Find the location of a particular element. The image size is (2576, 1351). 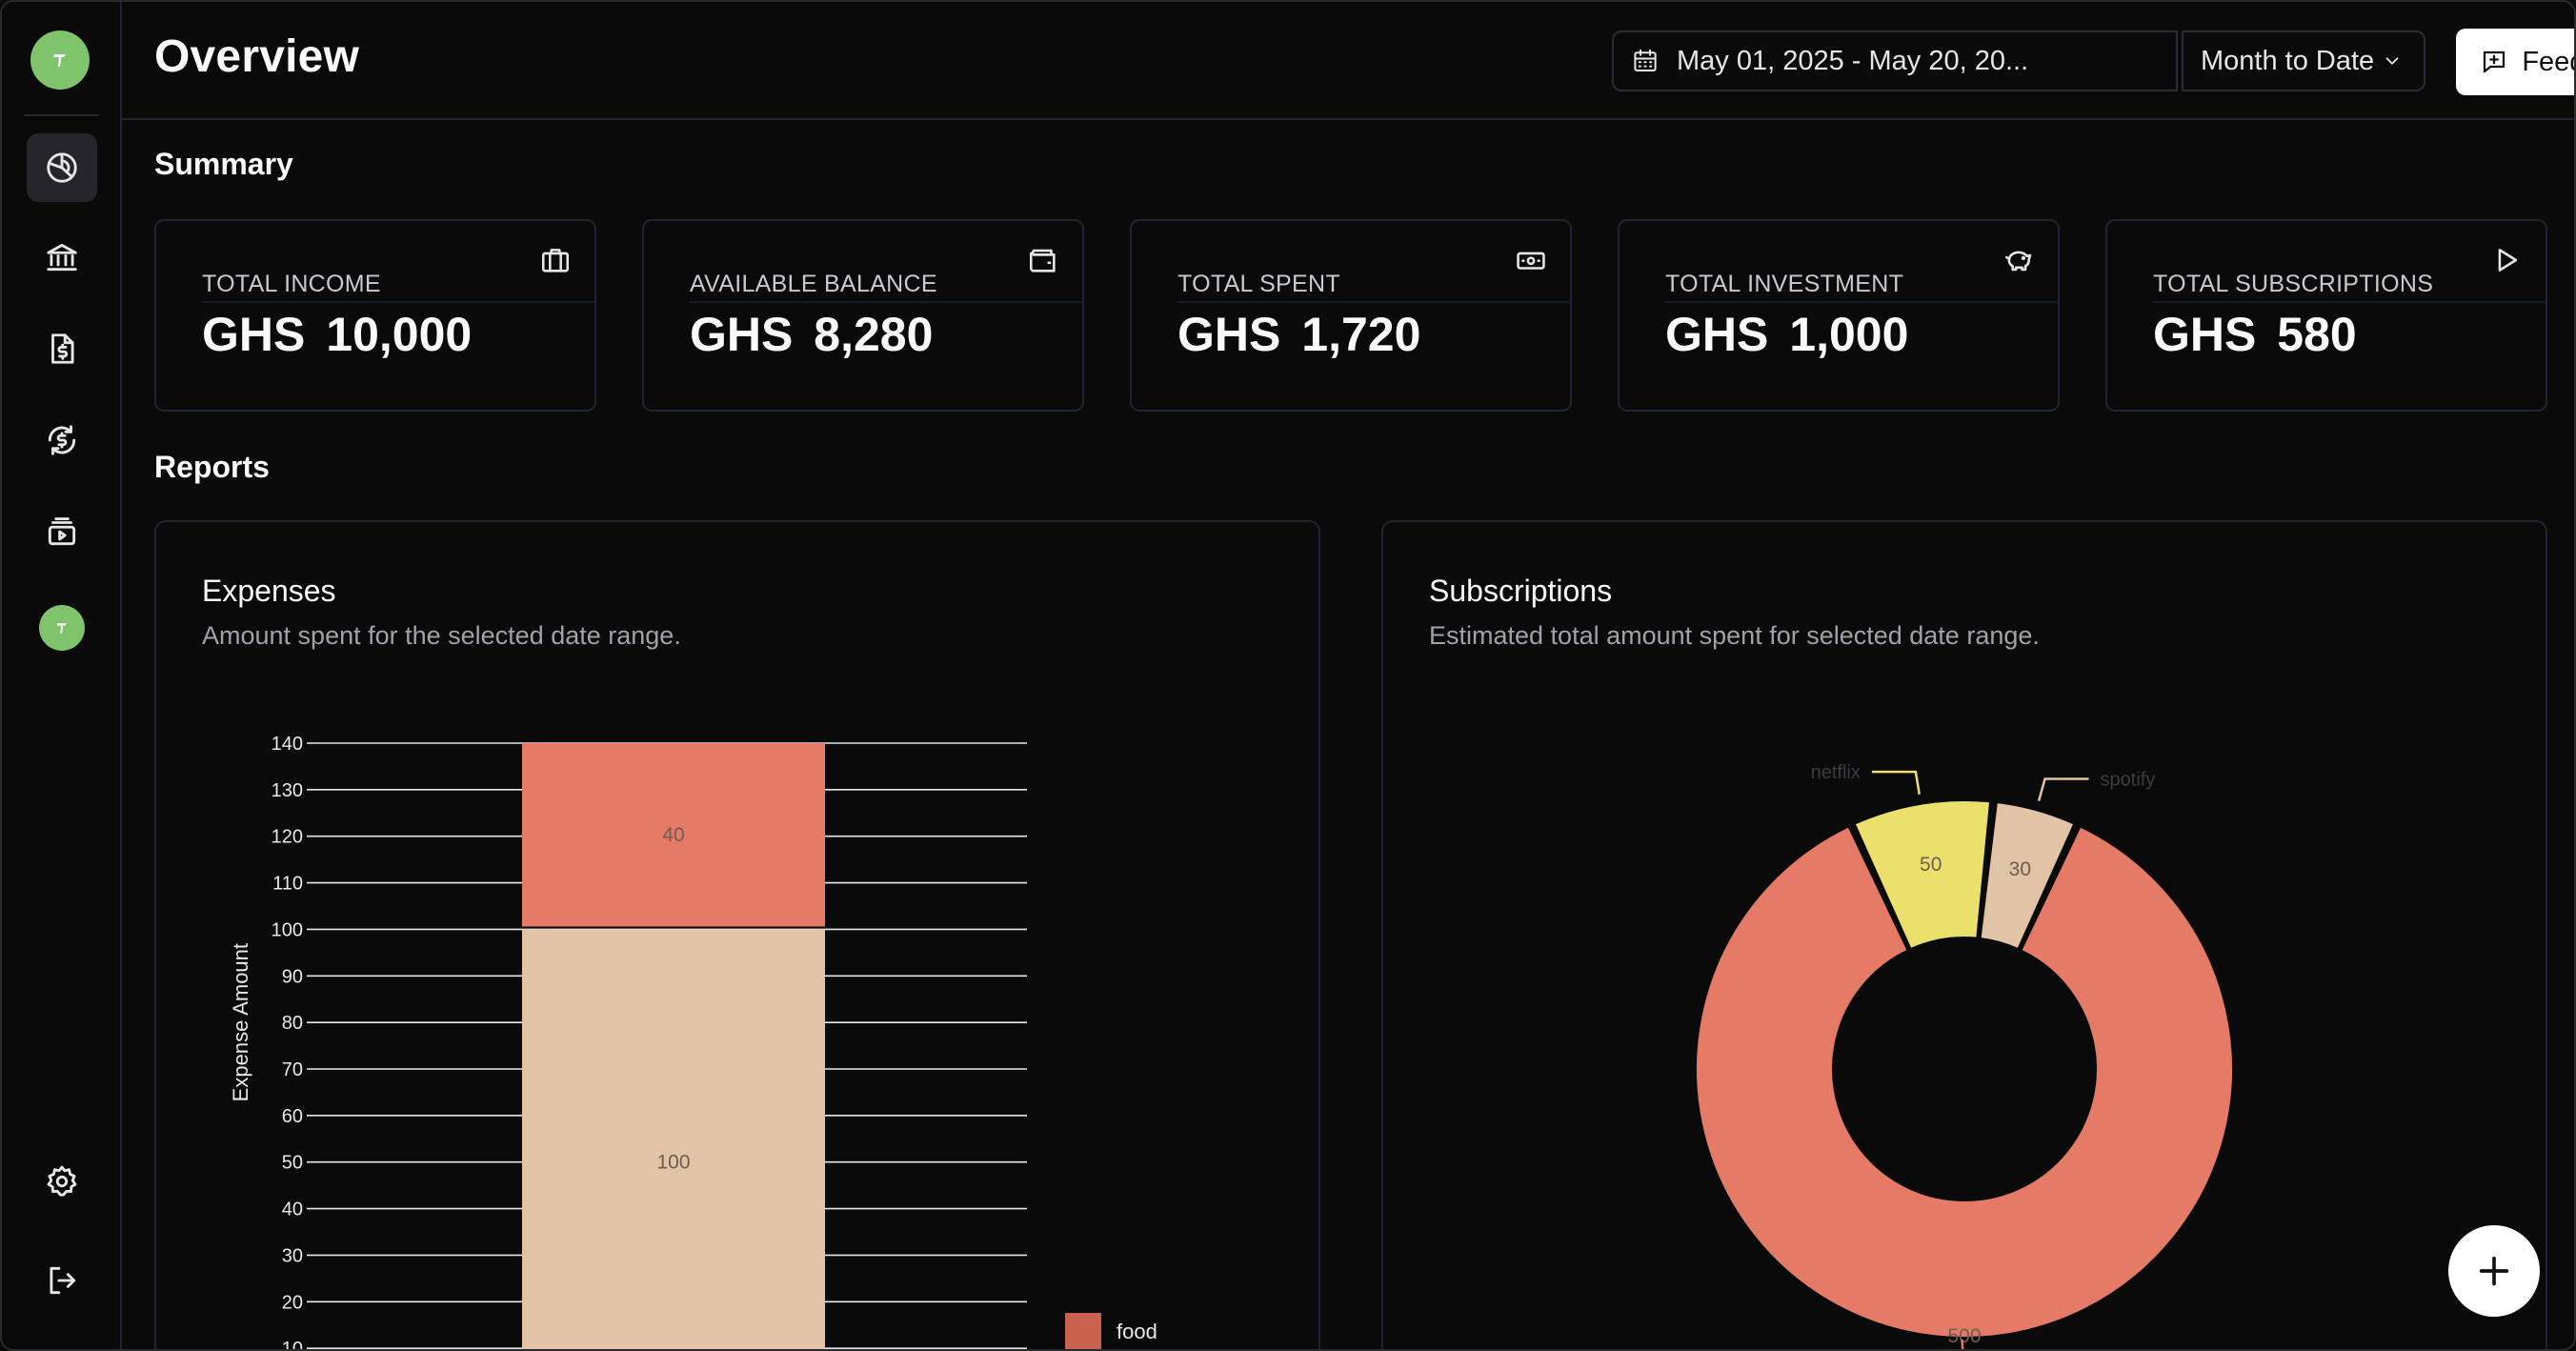

sidebar-item-accounts is located at coordinates (62, 257).